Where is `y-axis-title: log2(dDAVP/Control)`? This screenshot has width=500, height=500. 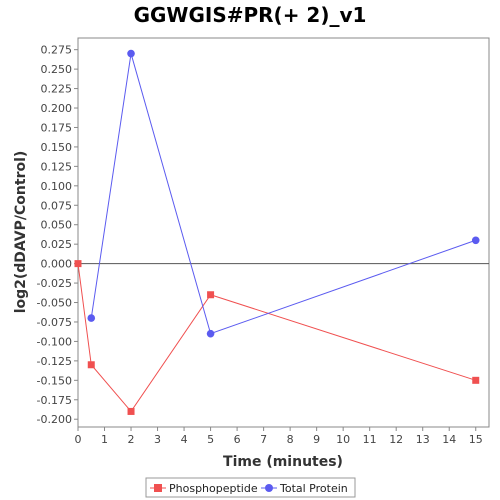 y-axis-title: log2(dDAVP/Control) is located at coordinates (21, 232).